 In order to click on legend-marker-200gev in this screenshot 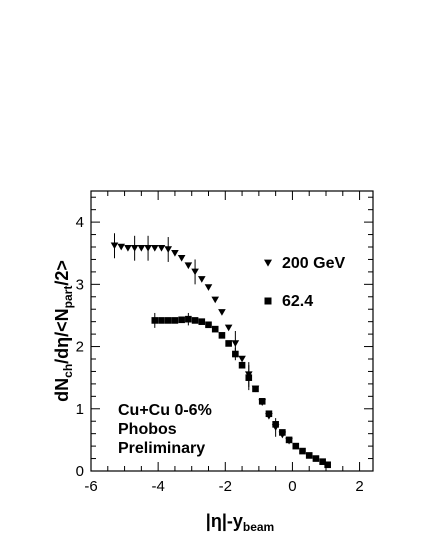, I will do `click(268, 263)`.